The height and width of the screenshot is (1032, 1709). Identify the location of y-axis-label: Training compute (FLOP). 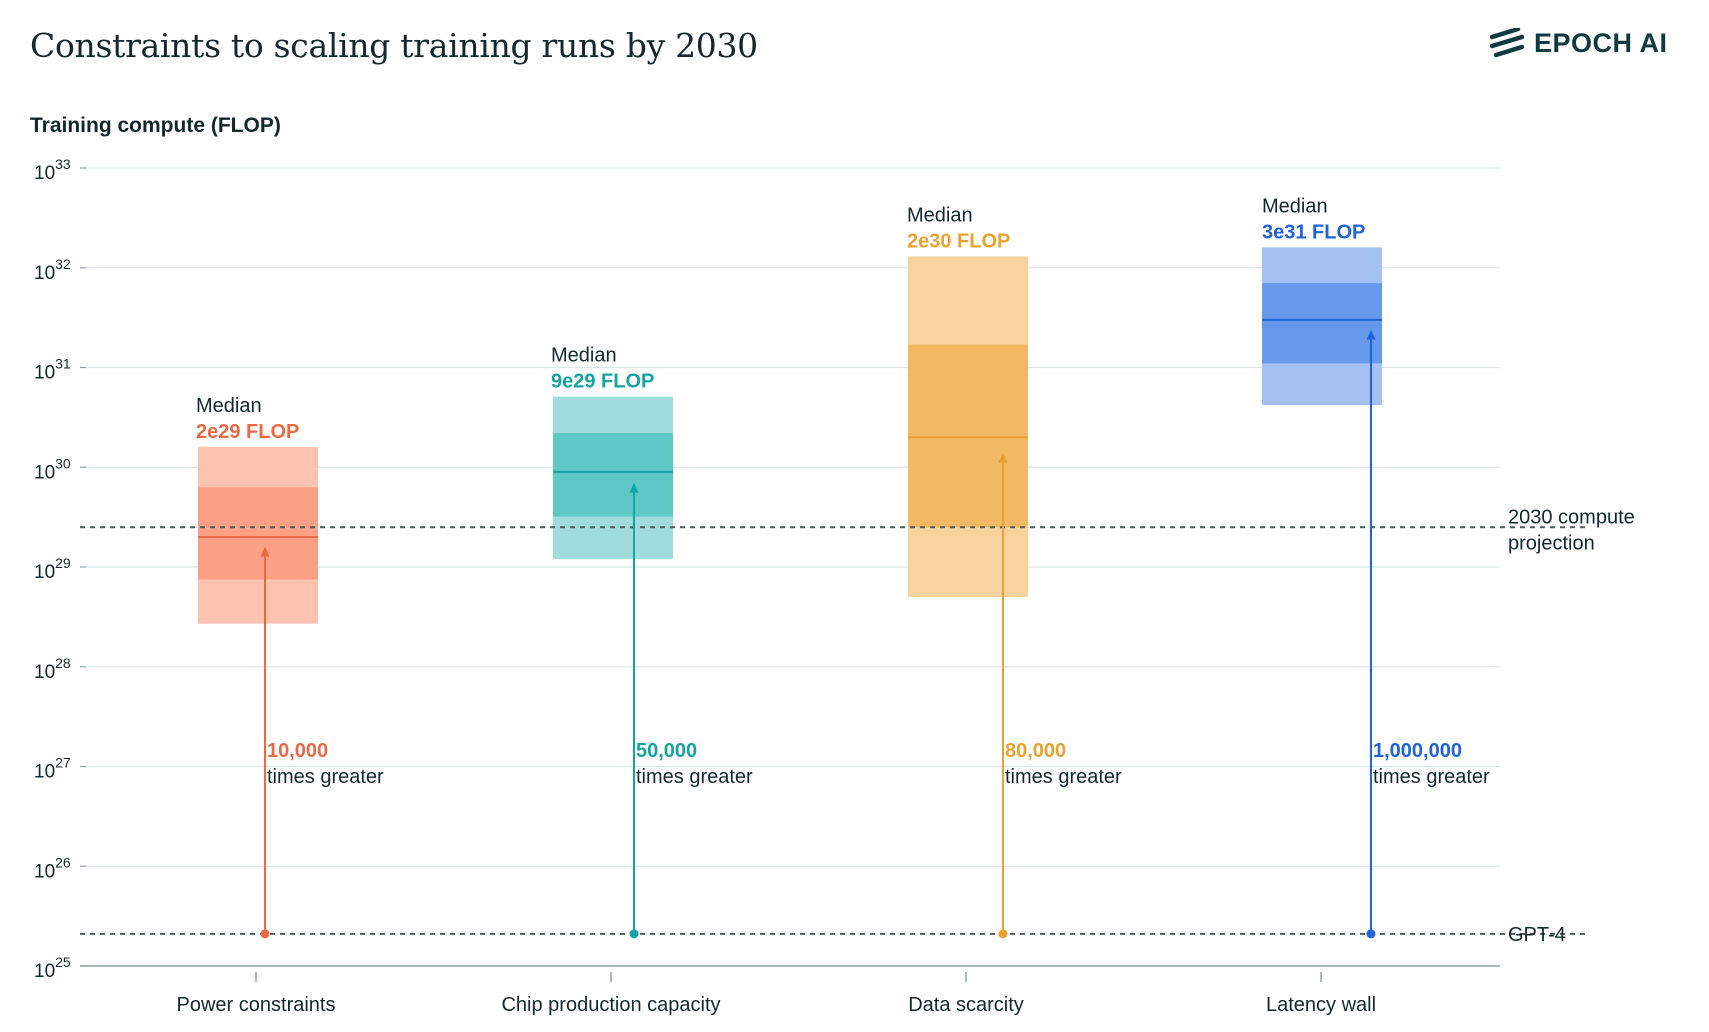
(155, 125).